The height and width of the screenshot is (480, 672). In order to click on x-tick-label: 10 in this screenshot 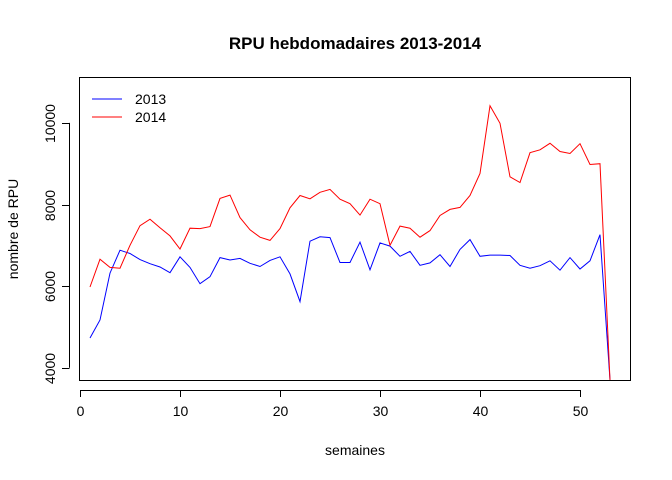, I will do `click(181, 411)`.